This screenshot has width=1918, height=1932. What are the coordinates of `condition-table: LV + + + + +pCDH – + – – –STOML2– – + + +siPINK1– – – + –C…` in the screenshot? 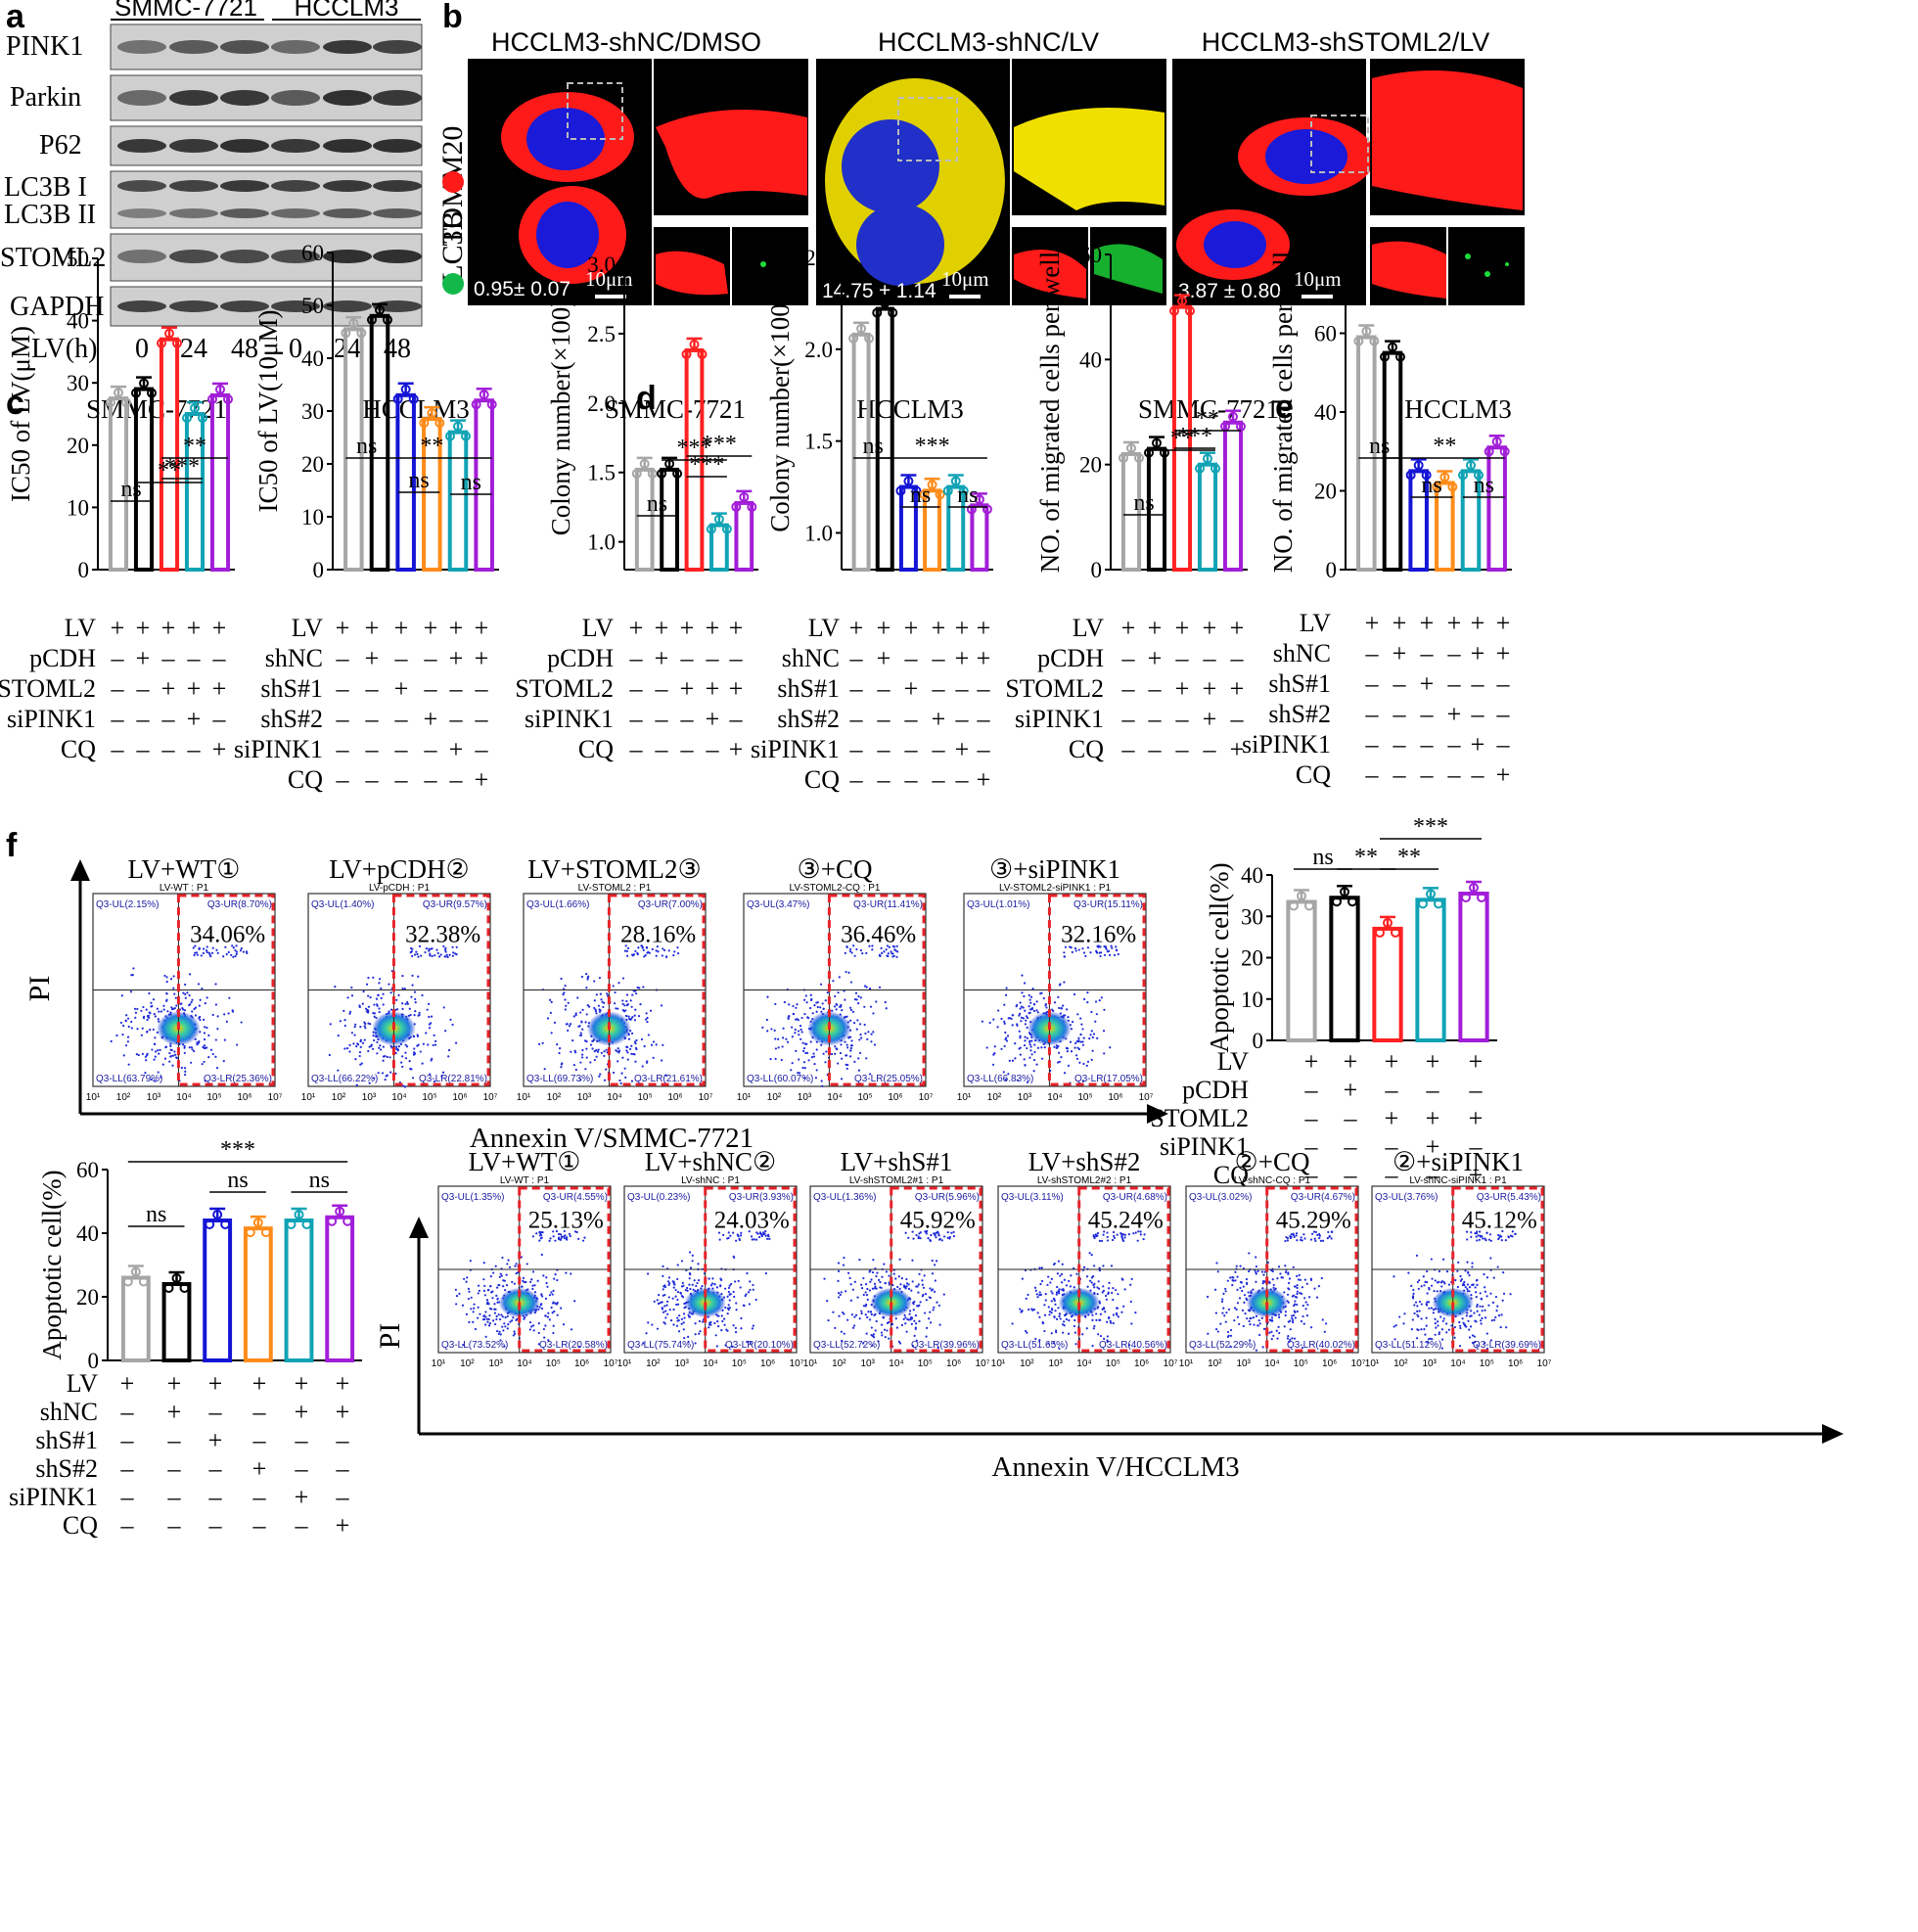 It's located at (1125, 688).